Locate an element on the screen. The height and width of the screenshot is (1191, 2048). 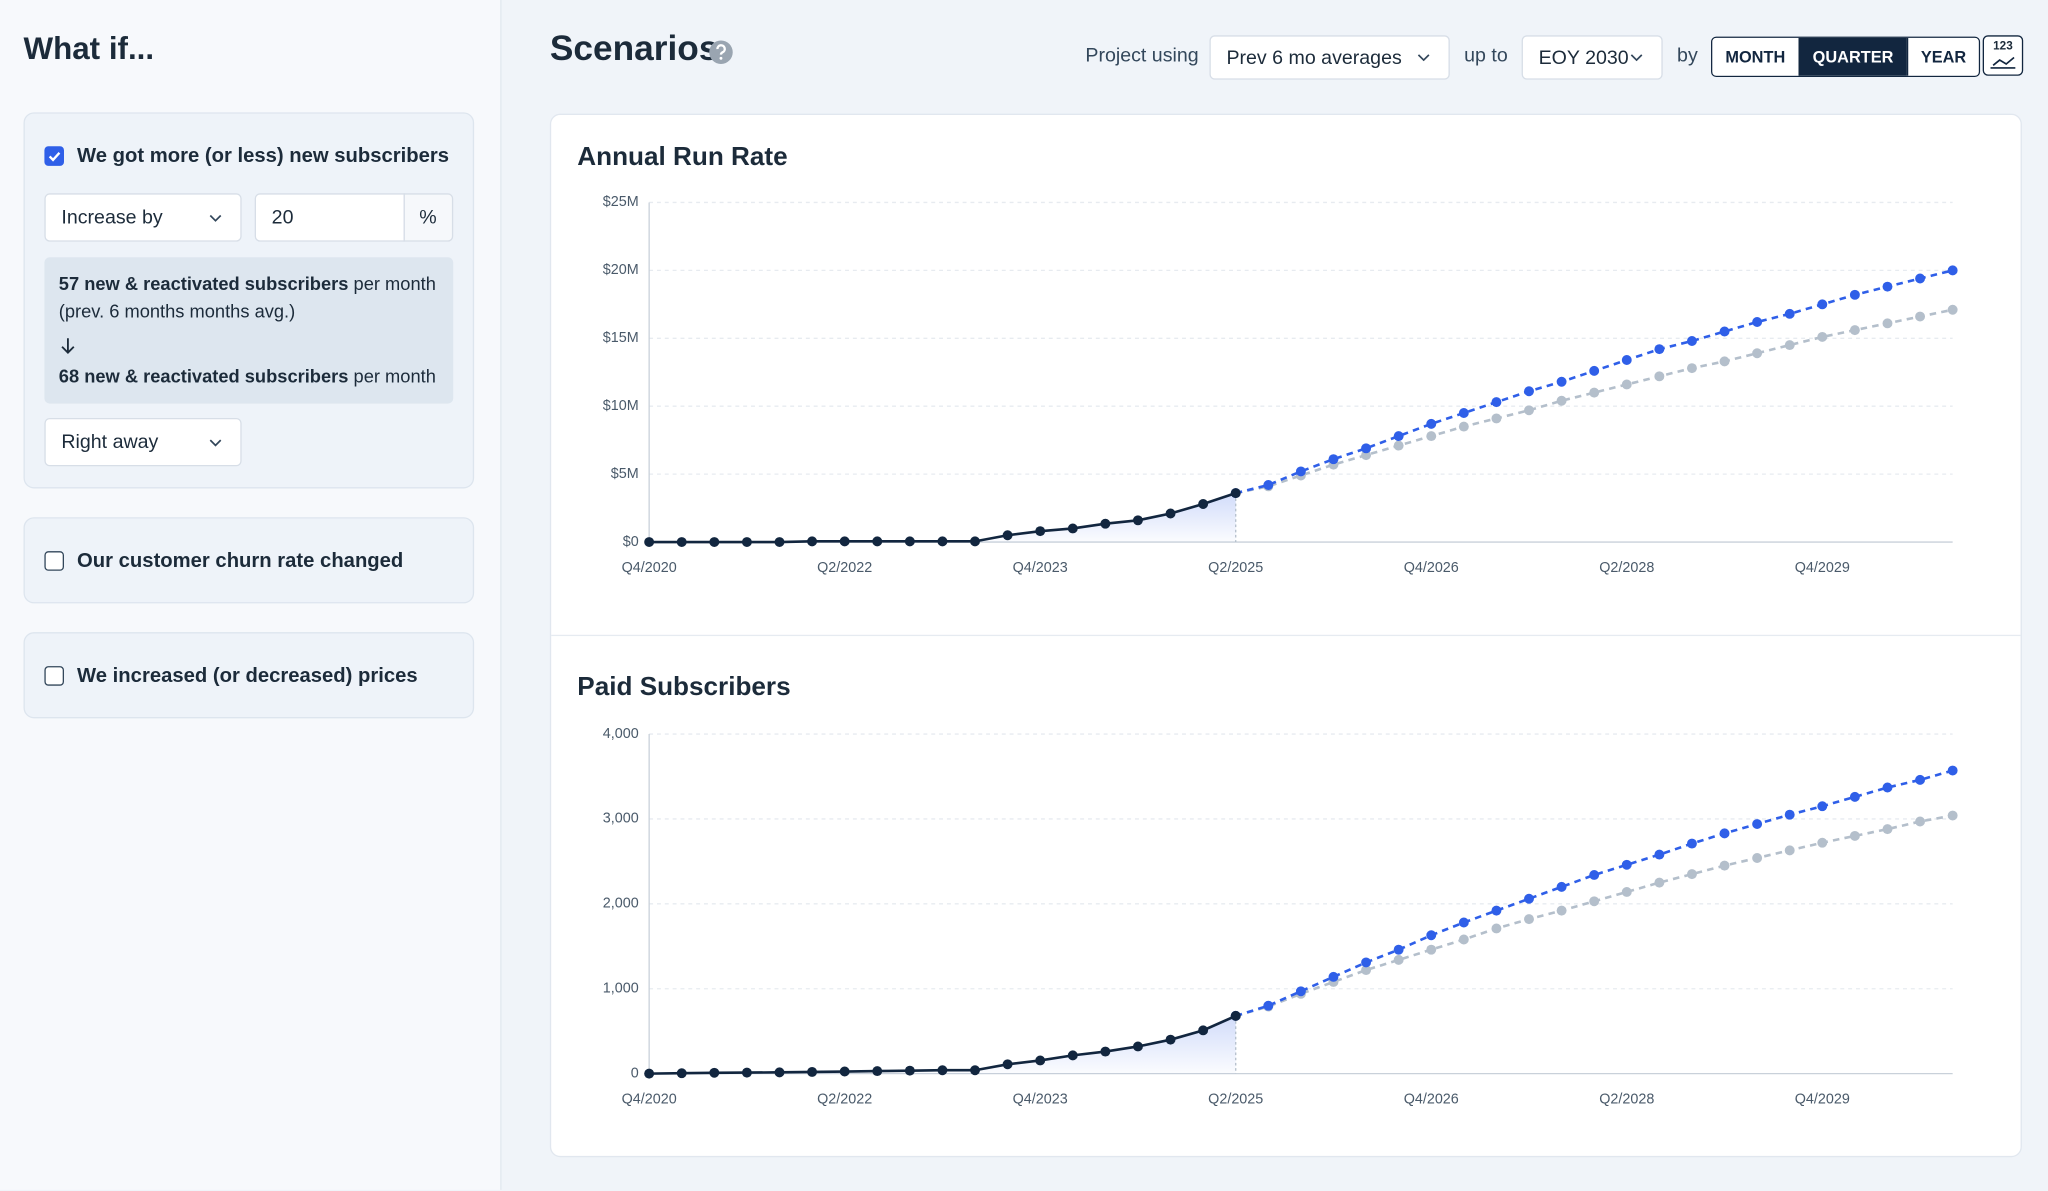
labels-toggle: 123 is located at coordinates (2003, 55).